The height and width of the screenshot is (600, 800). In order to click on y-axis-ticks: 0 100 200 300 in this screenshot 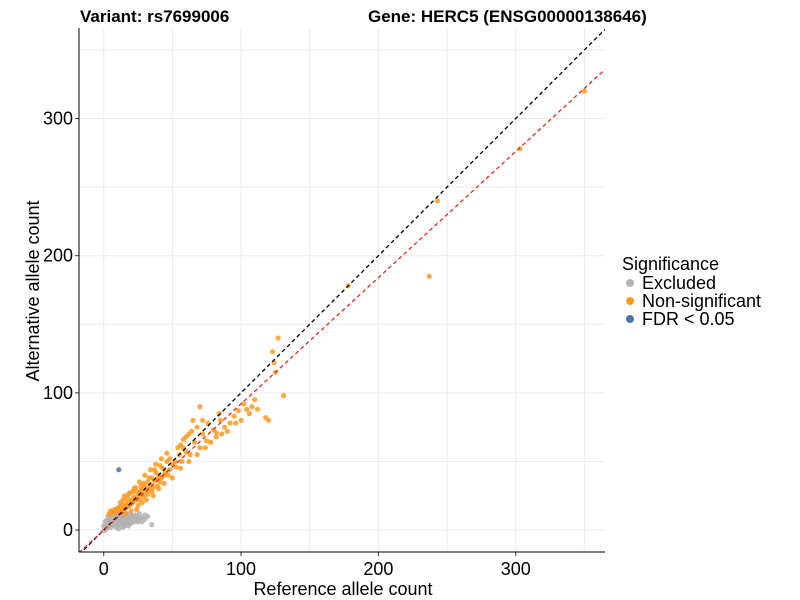, I will do `click(61, 324)`.